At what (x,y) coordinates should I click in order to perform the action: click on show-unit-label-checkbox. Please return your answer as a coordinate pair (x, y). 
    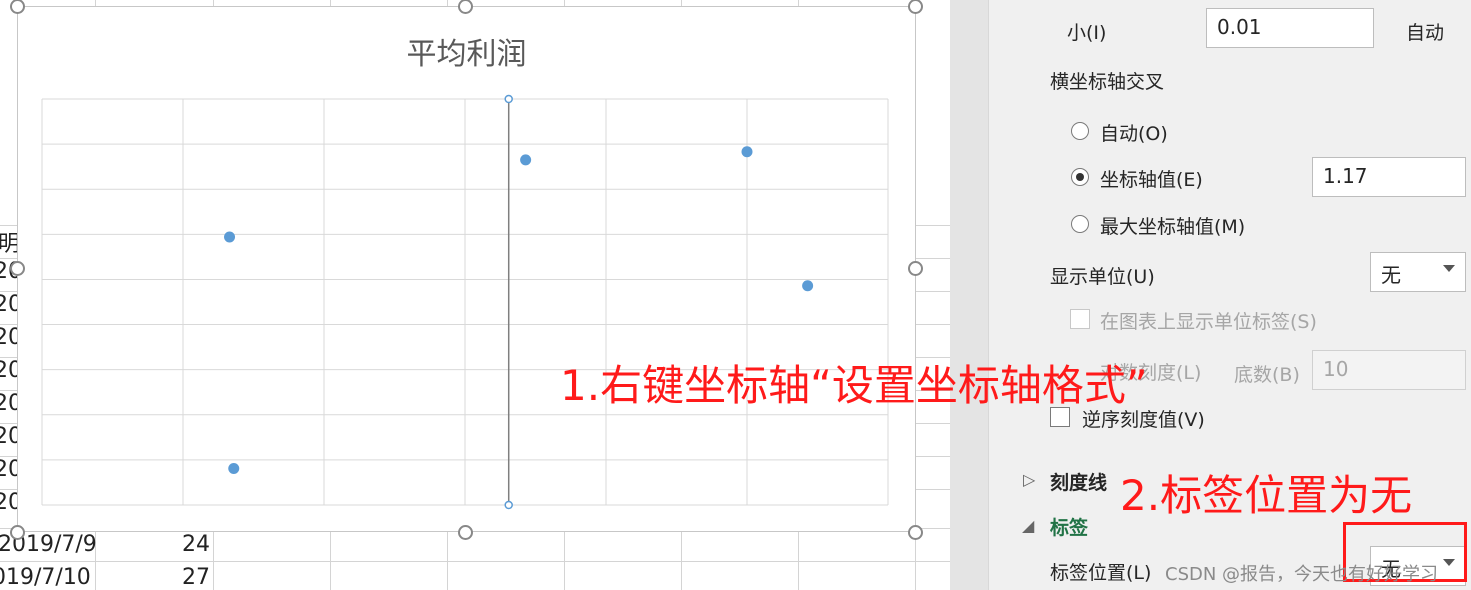
    Looking at the image, I should click on (1080, 319).